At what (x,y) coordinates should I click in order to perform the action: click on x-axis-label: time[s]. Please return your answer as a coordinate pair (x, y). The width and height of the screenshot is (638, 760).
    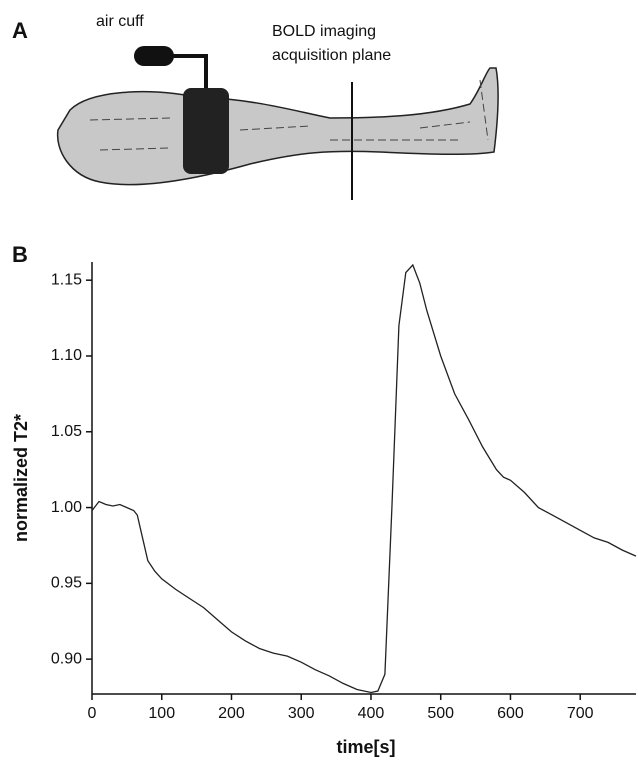
    Looking at the image, I should click on (365, 747).